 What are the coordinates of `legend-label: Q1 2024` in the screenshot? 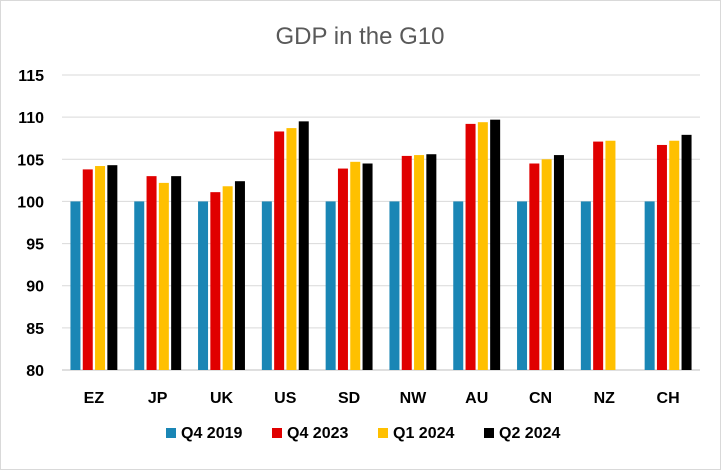 It's located at (423, 433).